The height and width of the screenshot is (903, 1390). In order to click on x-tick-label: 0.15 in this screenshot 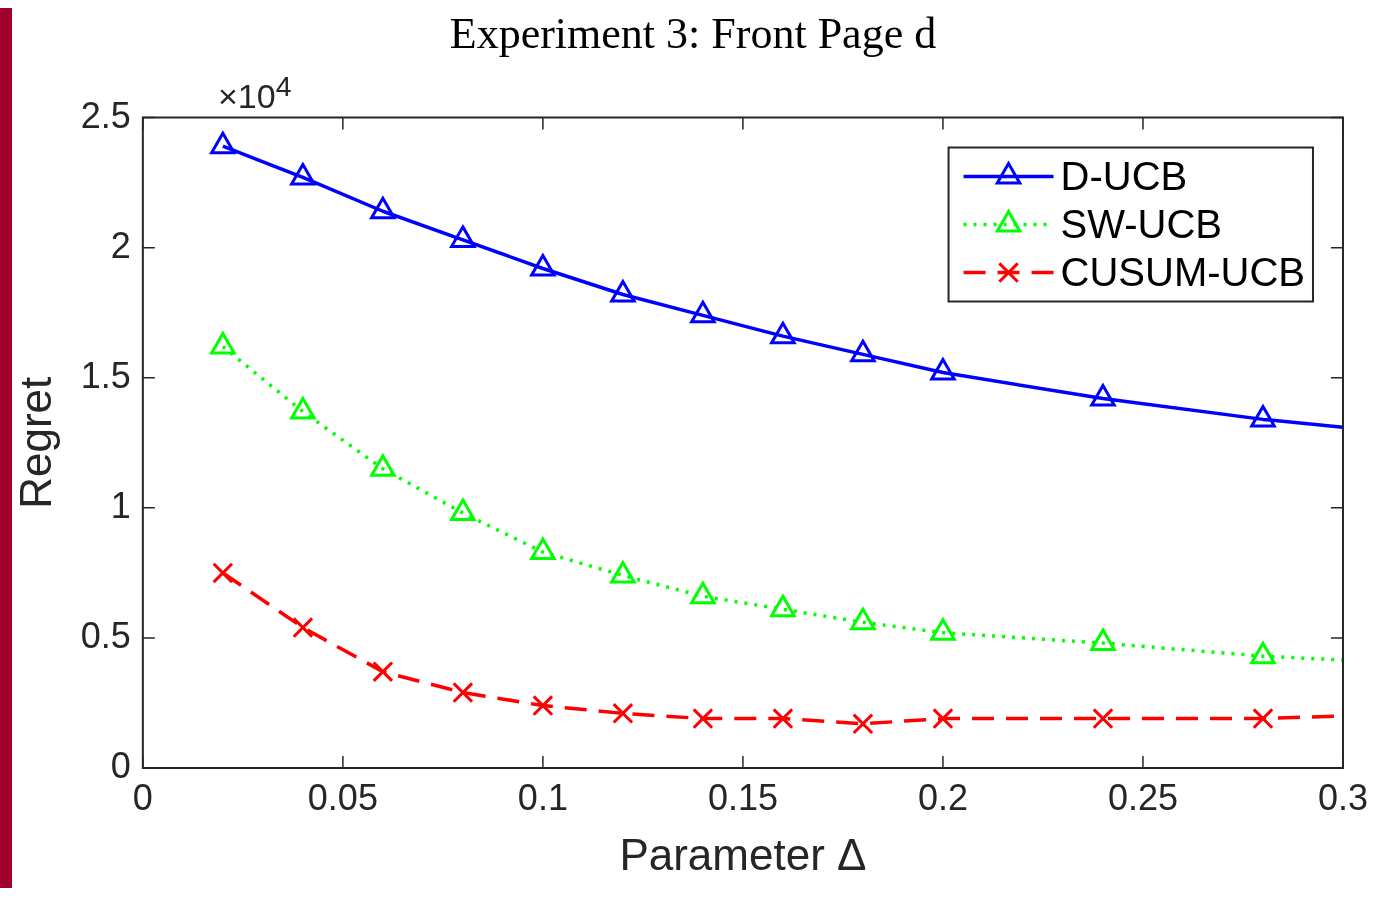, I will do `click(742, 797)`.